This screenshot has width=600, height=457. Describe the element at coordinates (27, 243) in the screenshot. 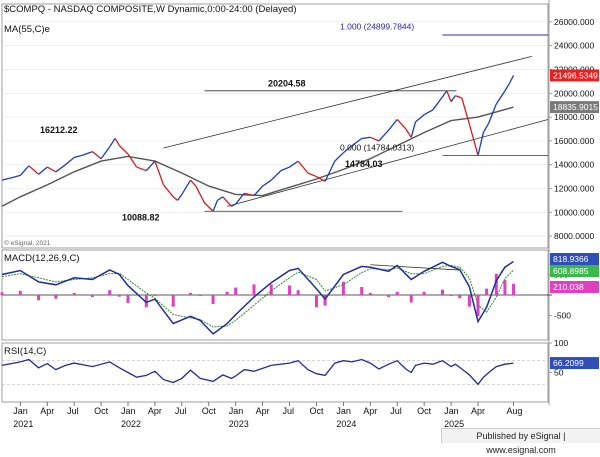

I see `watermark: © eSignal, 2021` at that location.